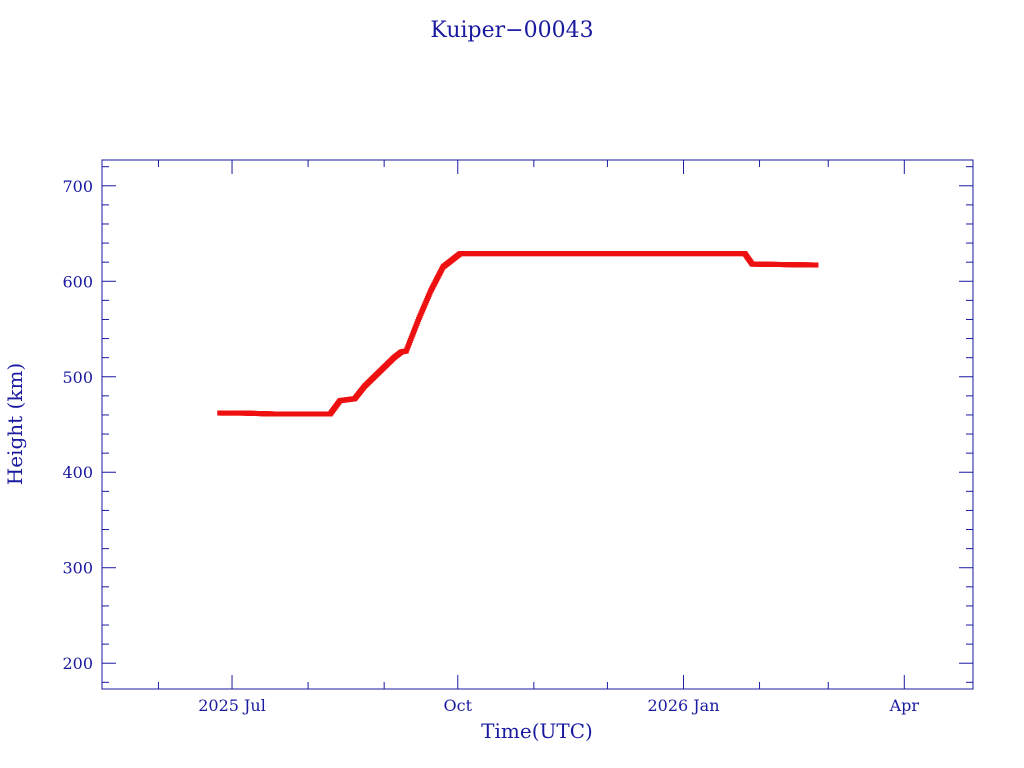  Describe the element at coordinates (537, 731) in the screenshot. I see `x-axis-label: Time(UTC)` at that location.